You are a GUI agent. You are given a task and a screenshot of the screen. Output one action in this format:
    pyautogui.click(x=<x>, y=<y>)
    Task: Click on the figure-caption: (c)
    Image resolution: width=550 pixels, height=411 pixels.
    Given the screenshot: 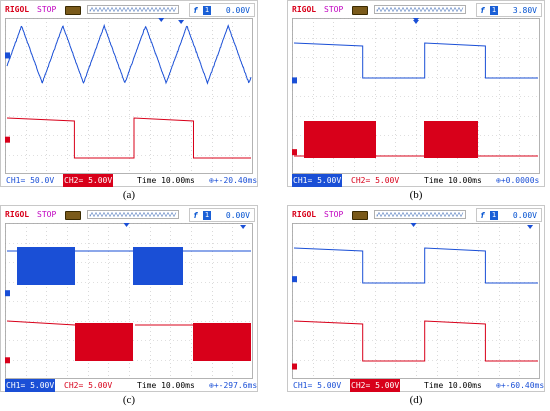 What is the action you would take?
    pyautogui.click(x=129, y=400)
    